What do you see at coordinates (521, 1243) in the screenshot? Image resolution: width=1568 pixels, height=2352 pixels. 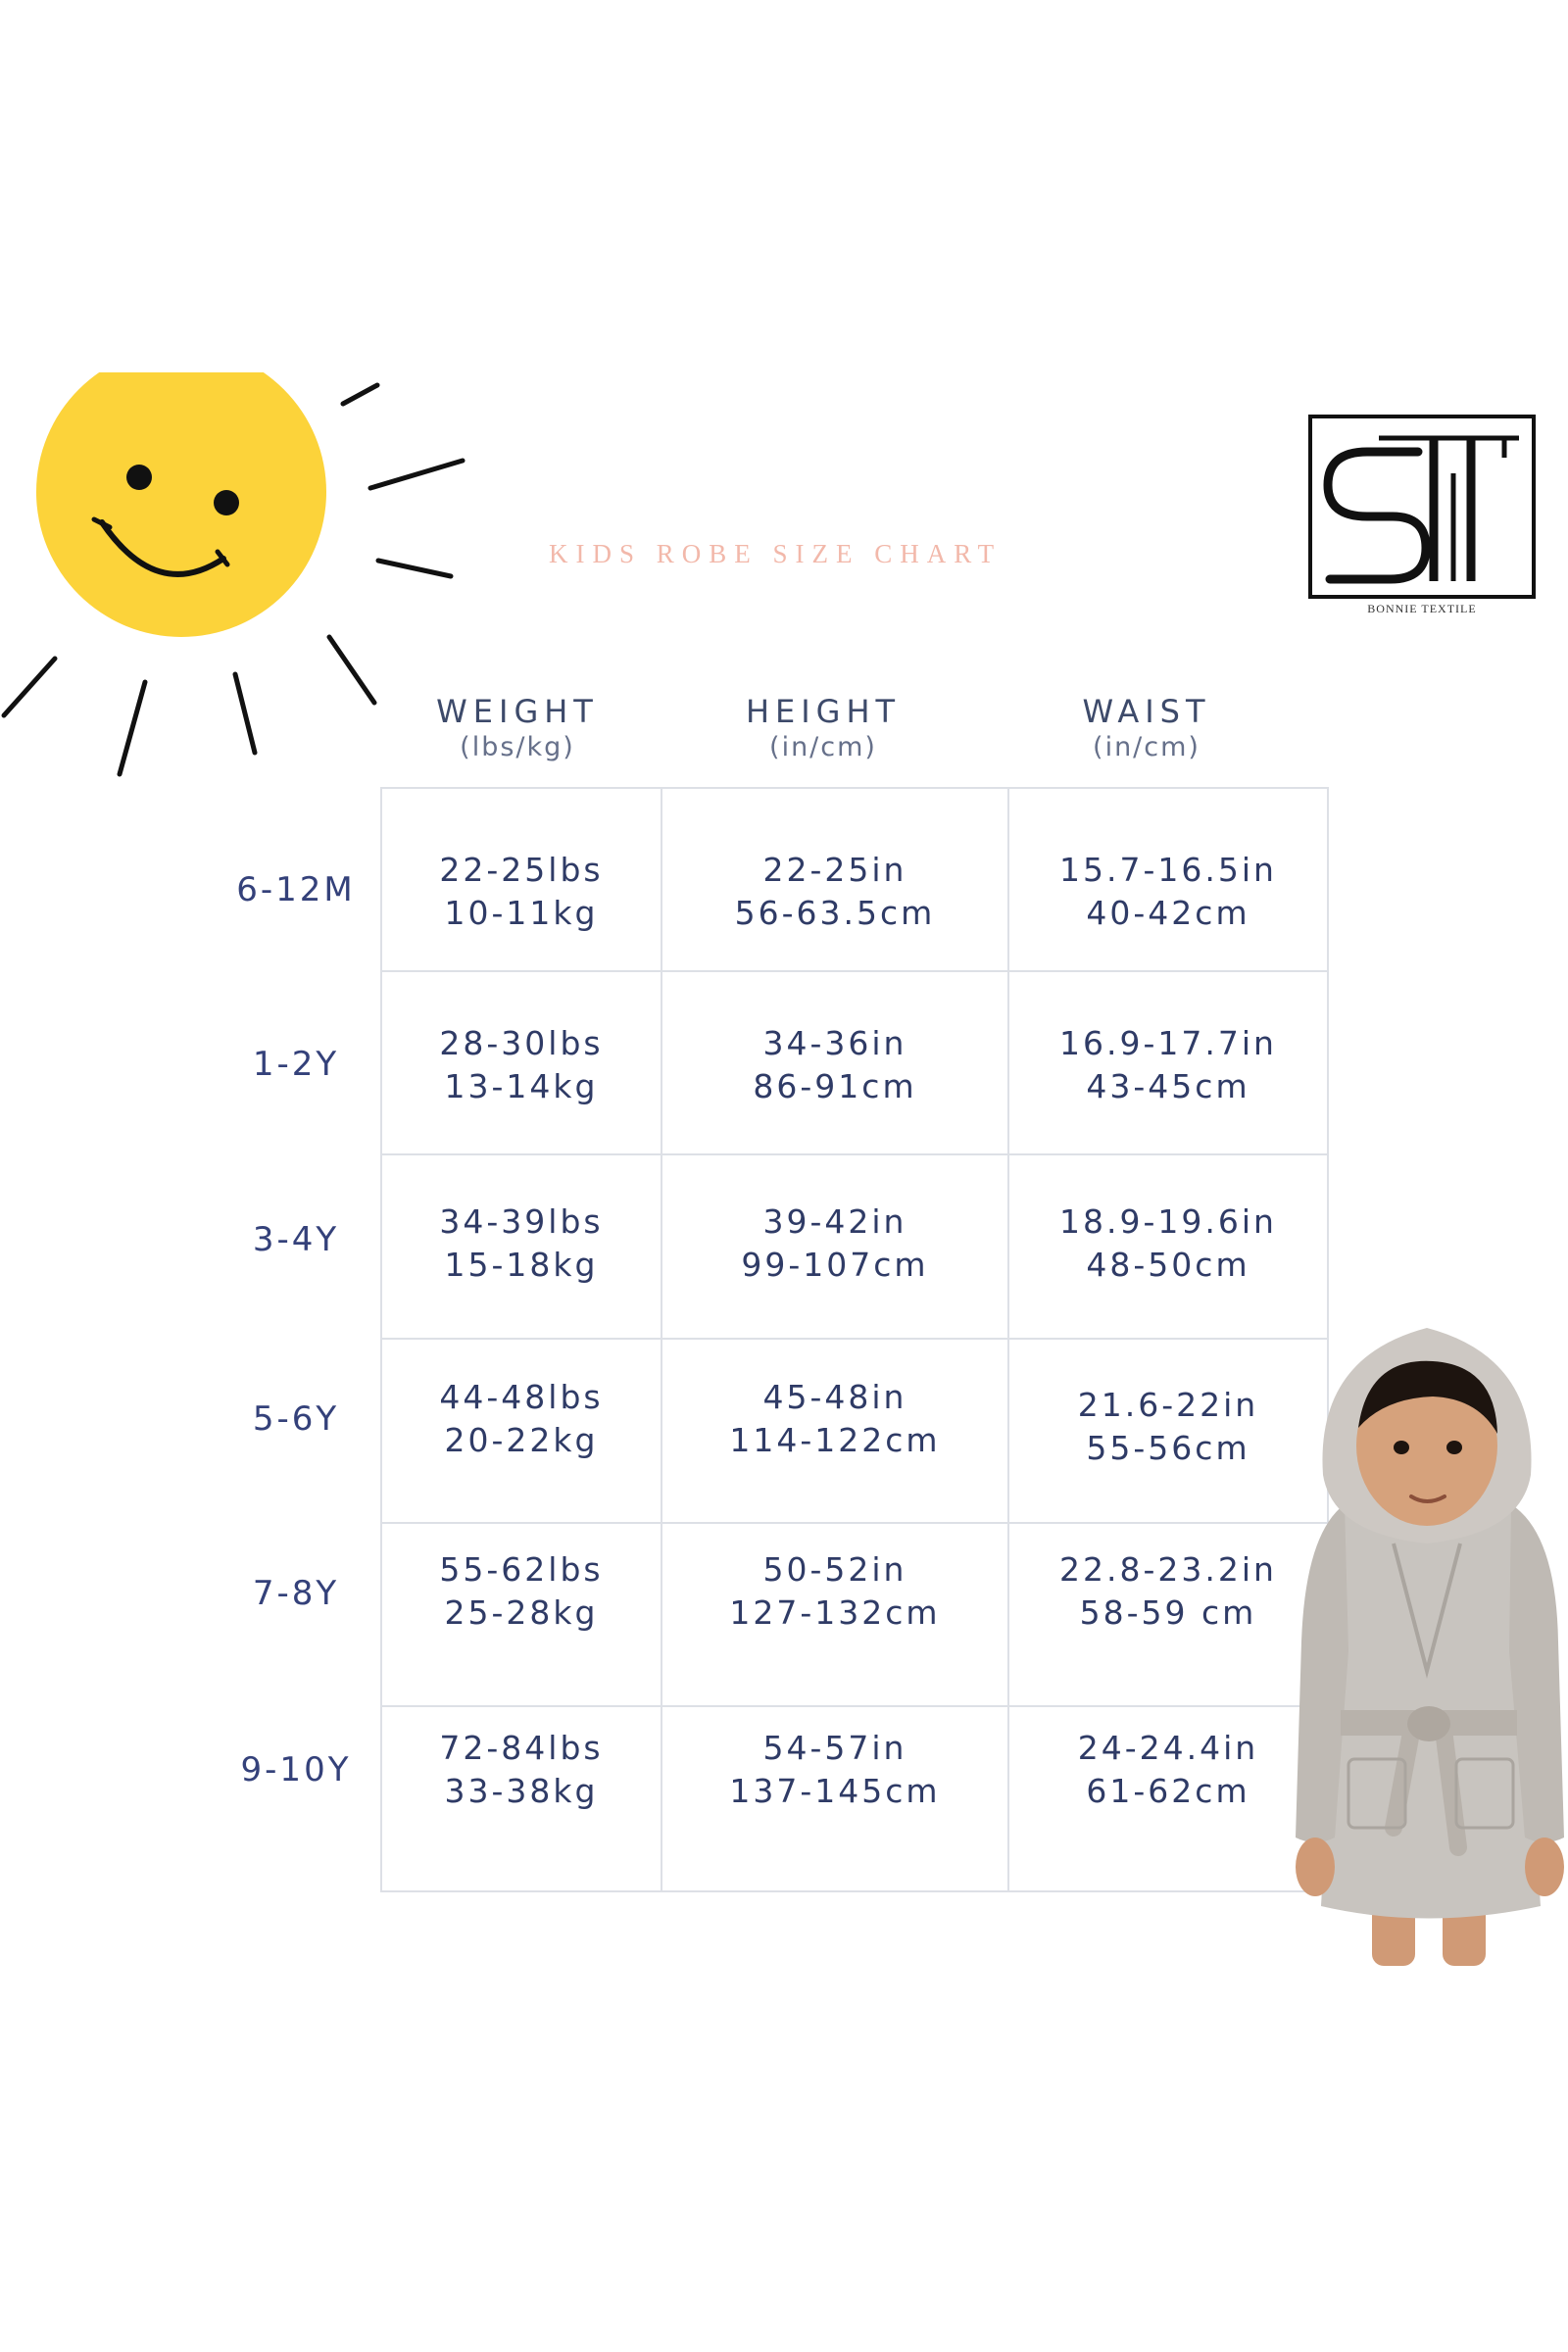 I see `weight-cell: 34-39lbs 15-18kg` at bounding box center [521, 1243].